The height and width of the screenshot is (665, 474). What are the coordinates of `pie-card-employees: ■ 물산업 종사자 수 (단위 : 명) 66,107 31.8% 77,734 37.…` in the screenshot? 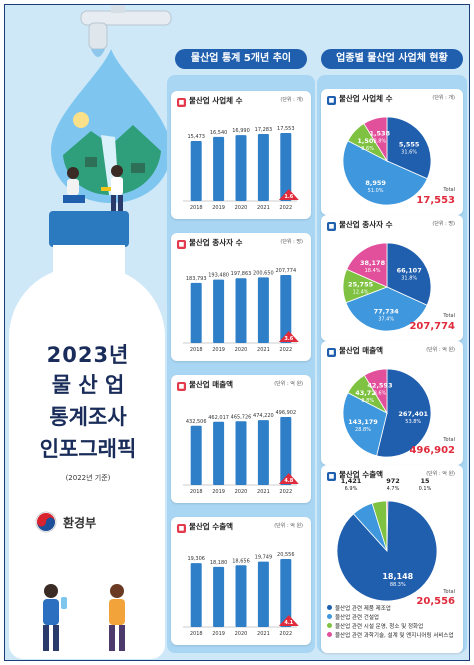 It's located at (392, 278).